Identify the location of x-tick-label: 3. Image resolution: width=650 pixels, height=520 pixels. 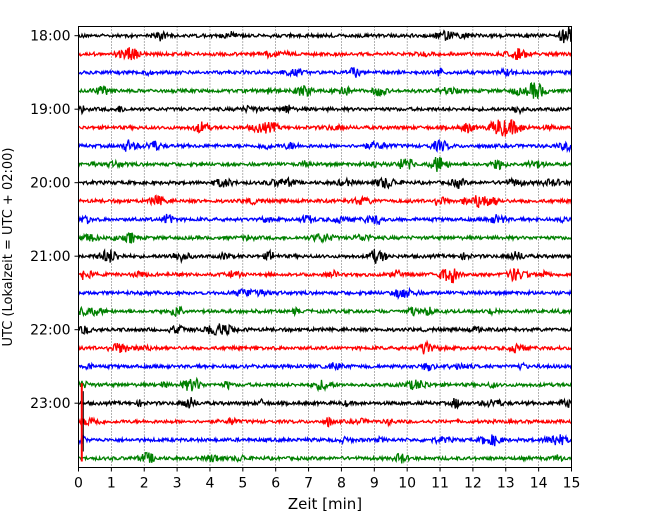
(177, 484).